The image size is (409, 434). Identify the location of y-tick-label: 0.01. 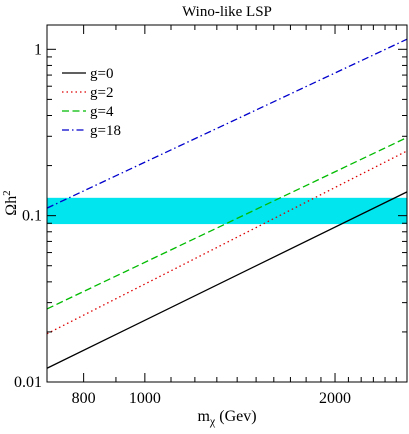
(28, 382).